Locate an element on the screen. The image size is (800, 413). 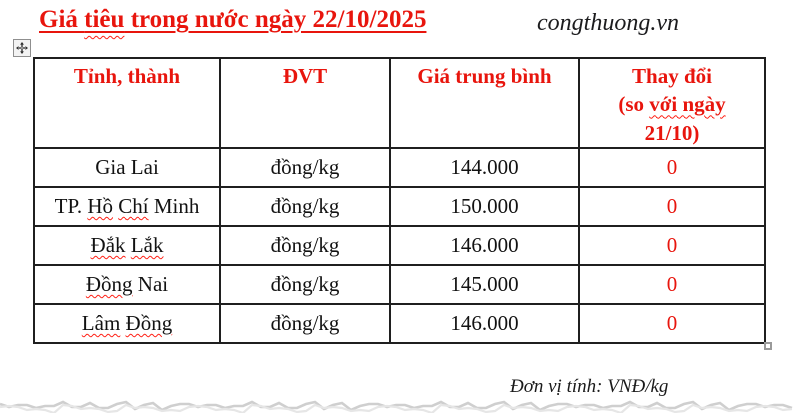
table-row: Lâm Đồng đồng/kg 146.000 0 is located at coordinates (399, 324).